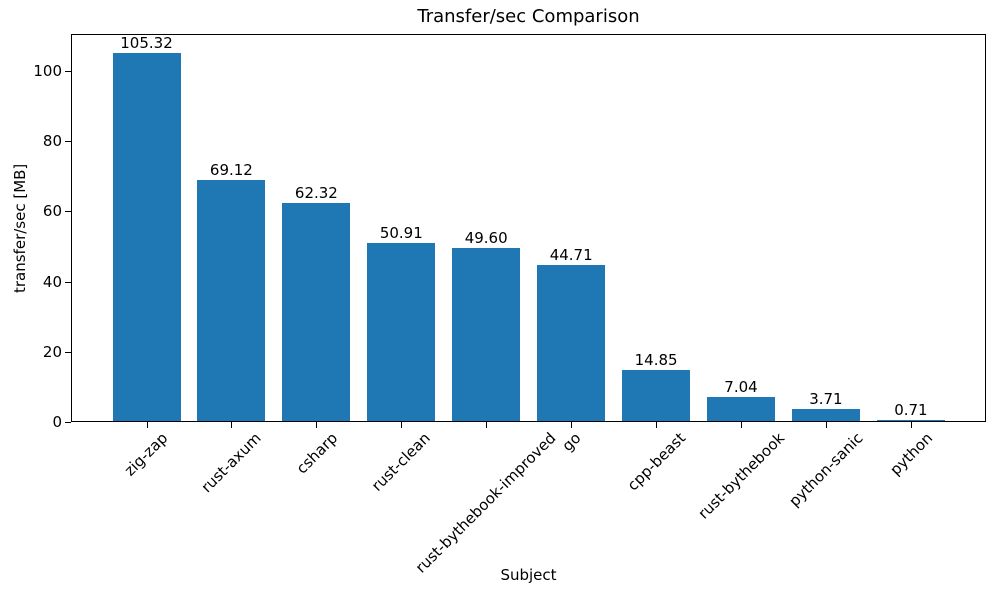 The height and width of the screenshot is (600, 1000). I want to click on bar-value-label: 49.60, so click(486, 238).